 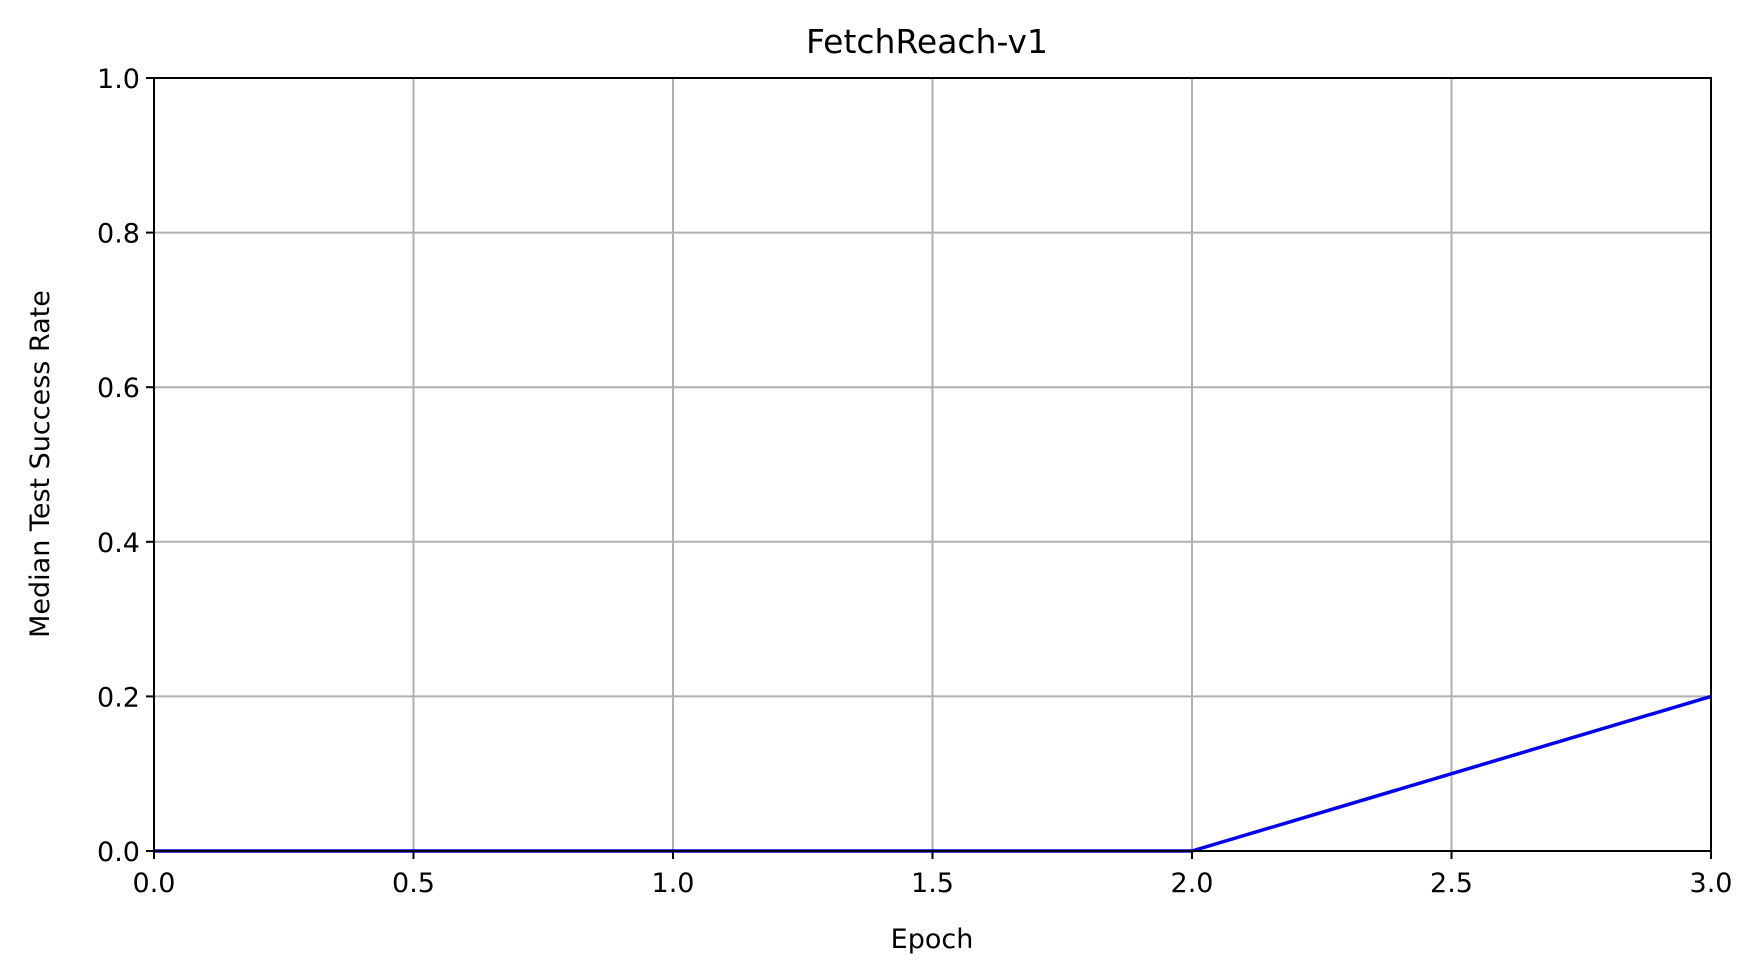 What do you see at coordinates (154, 883) in the screenshot?
I see `x-tick-label: 0.0` at bounding box center [154, 883].